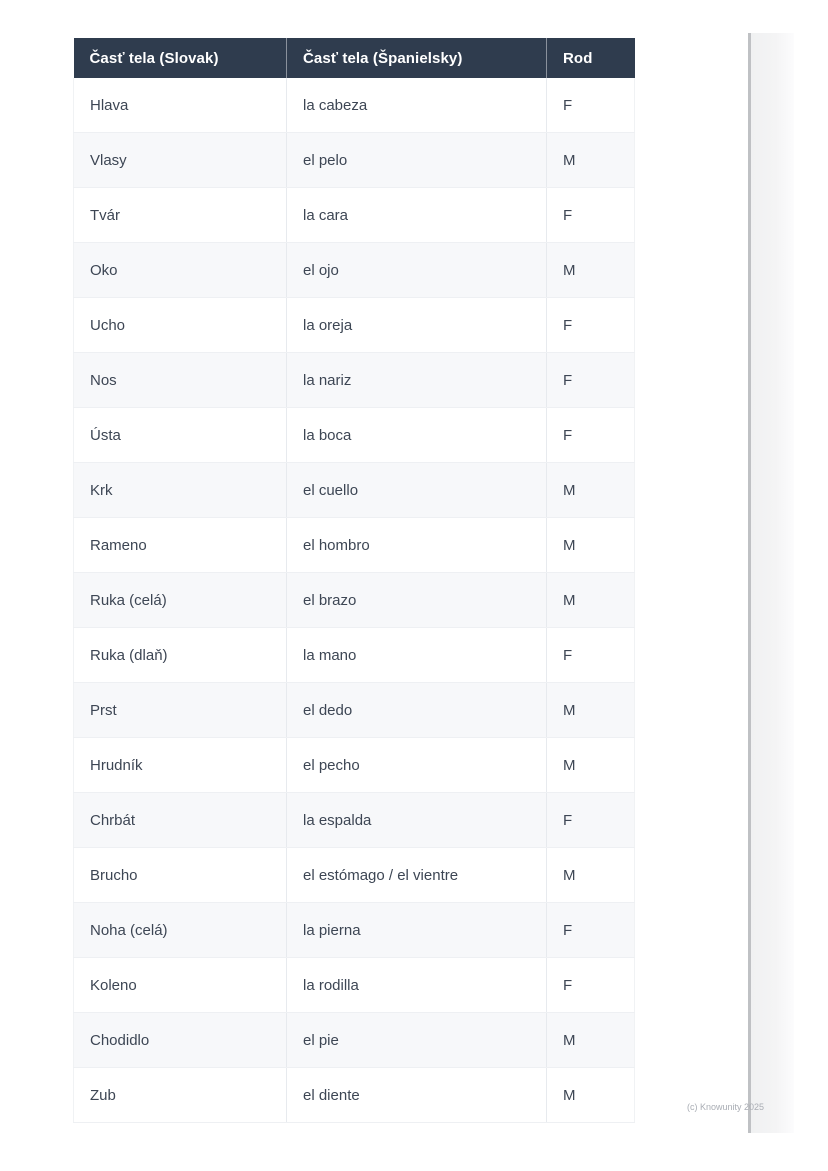 The image size is (828, 1171). What do you see at coordinates (416, 545) in the screenshot?
I see `cell-spanish: el hombro` at bounding box center [416, 545].